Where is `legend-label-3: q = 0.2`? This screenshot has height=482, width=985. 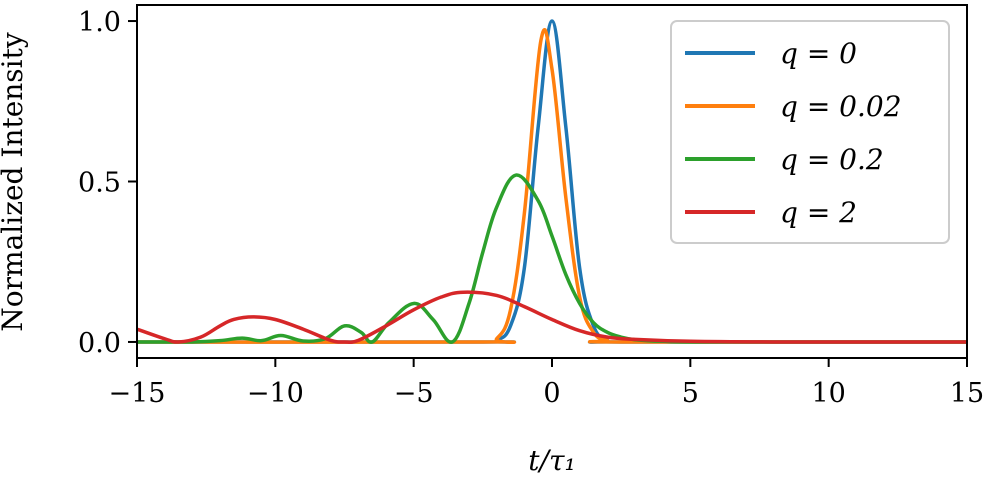 legend-label-3: q = 0.2 is located at coordinates (832, 159).